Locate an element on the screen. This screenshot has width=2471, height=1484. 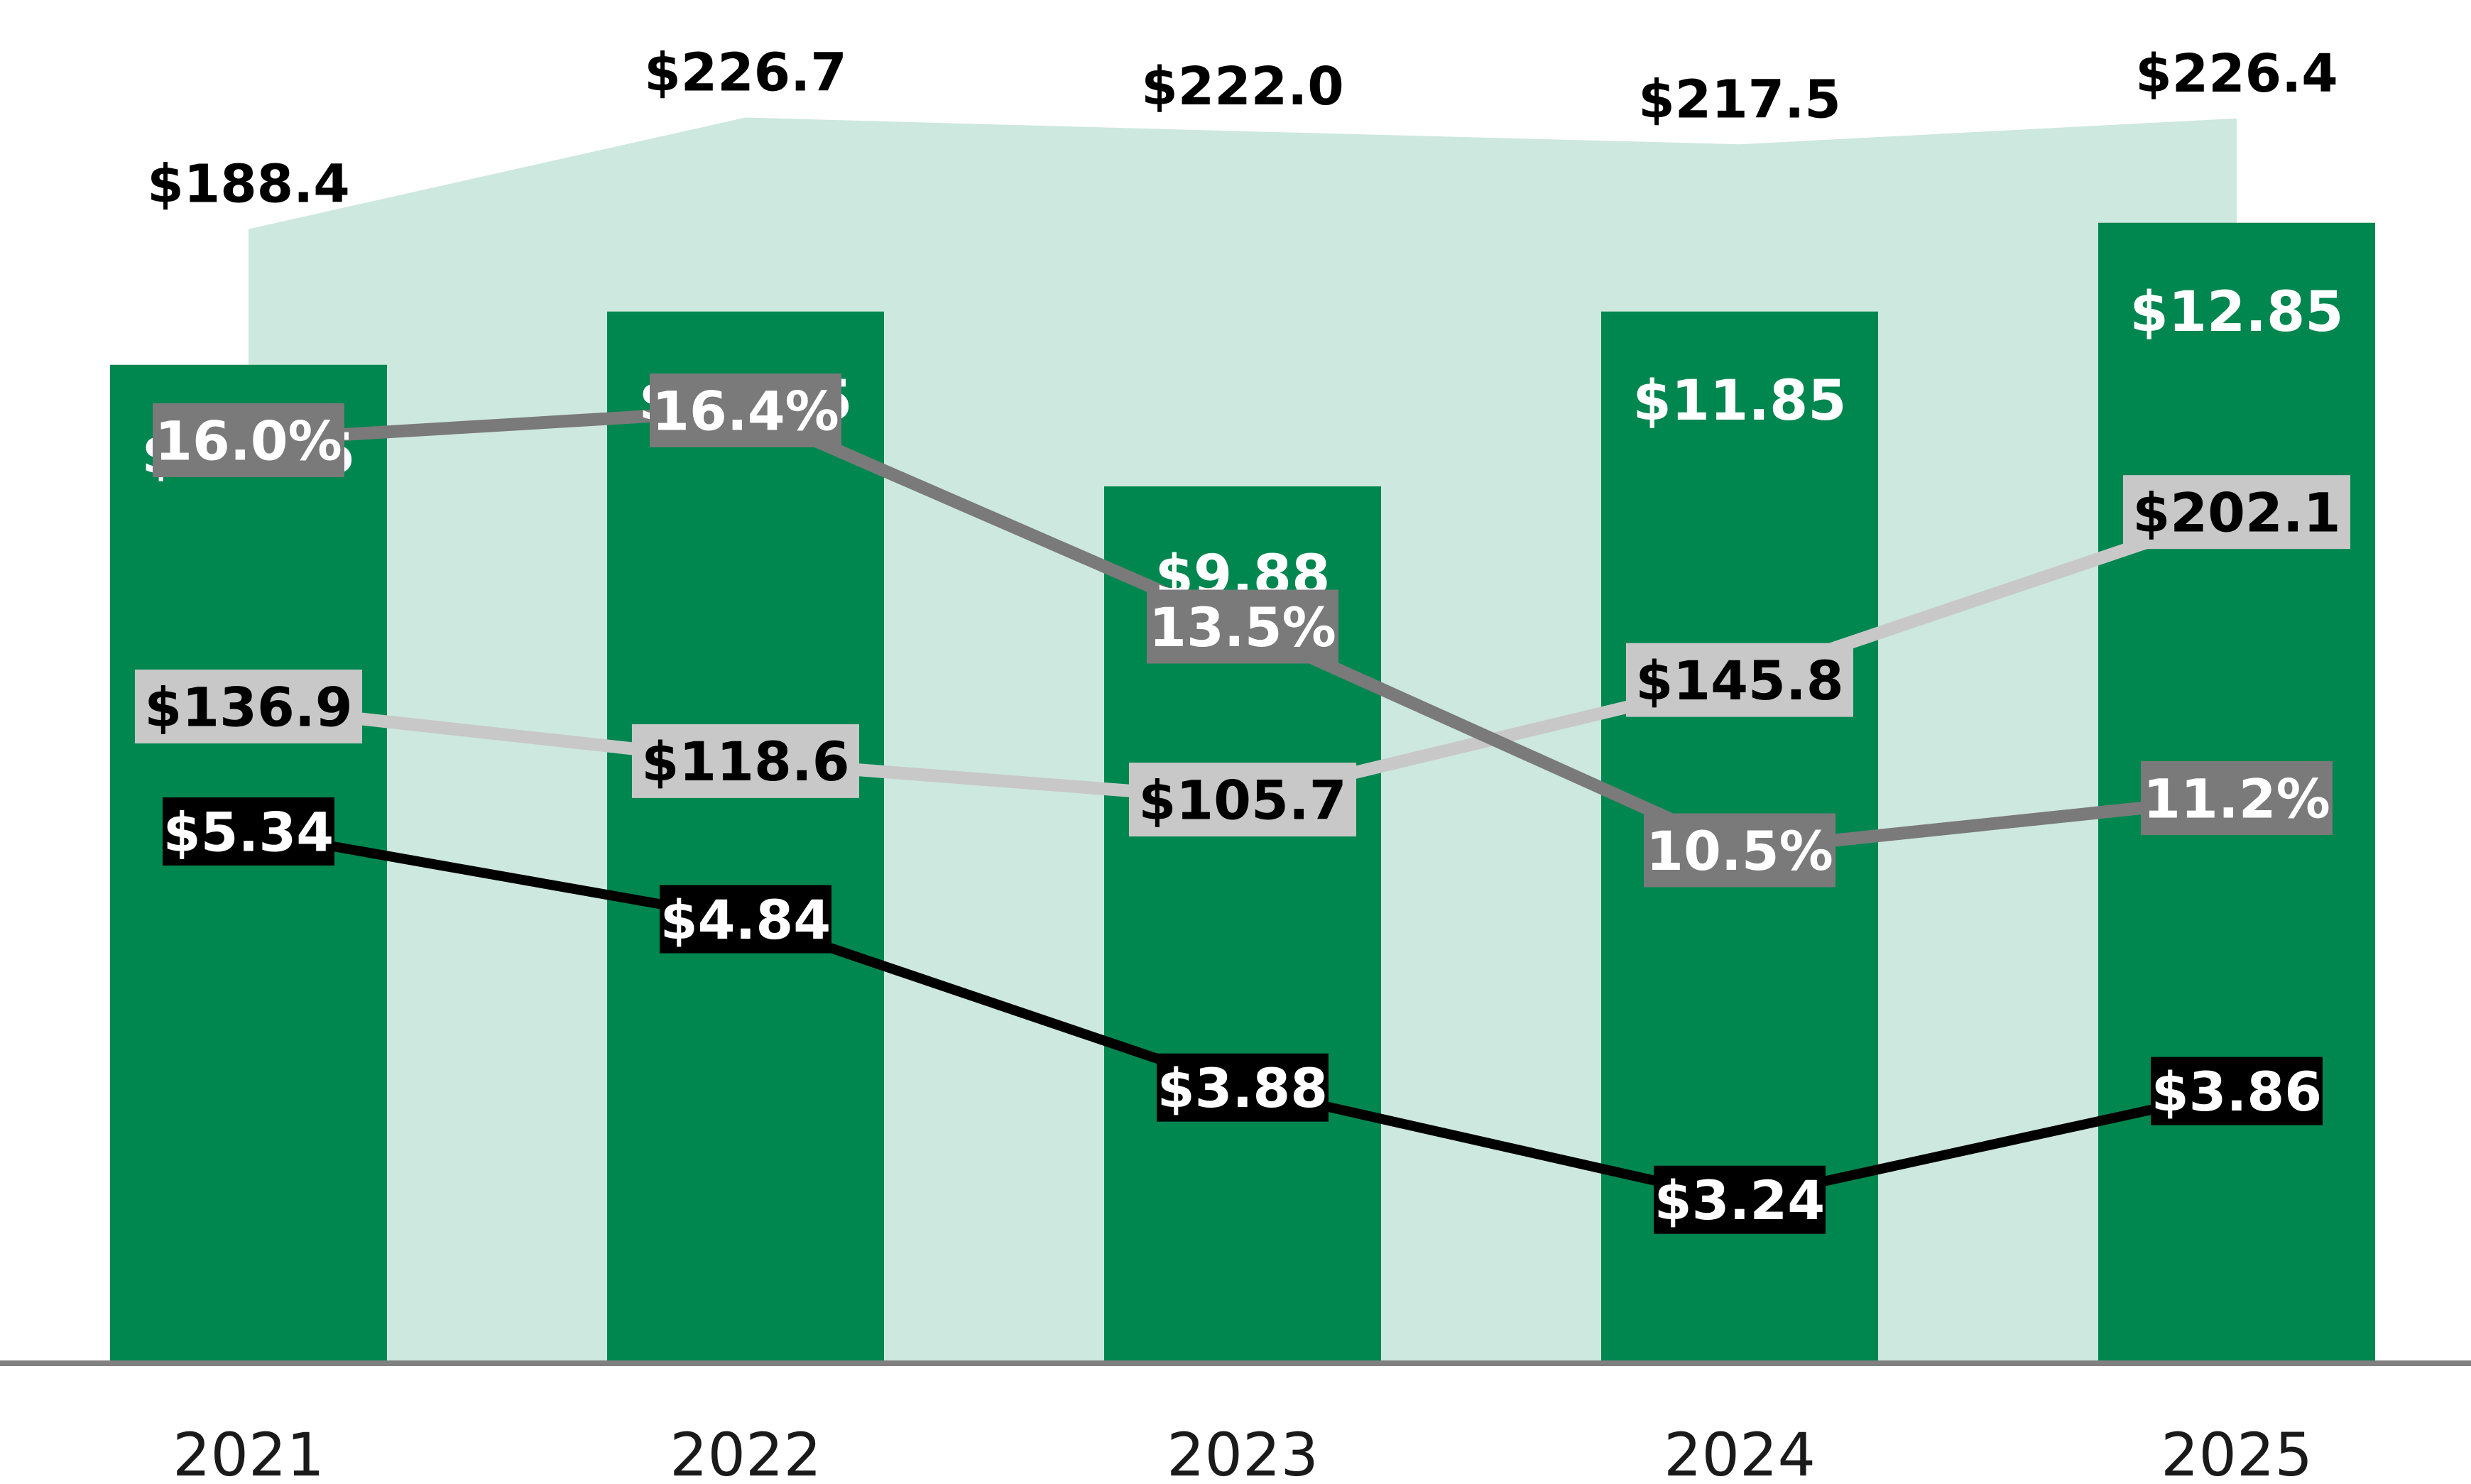
black-value-label: $3.86 is located at coordinates (2236, 1091).